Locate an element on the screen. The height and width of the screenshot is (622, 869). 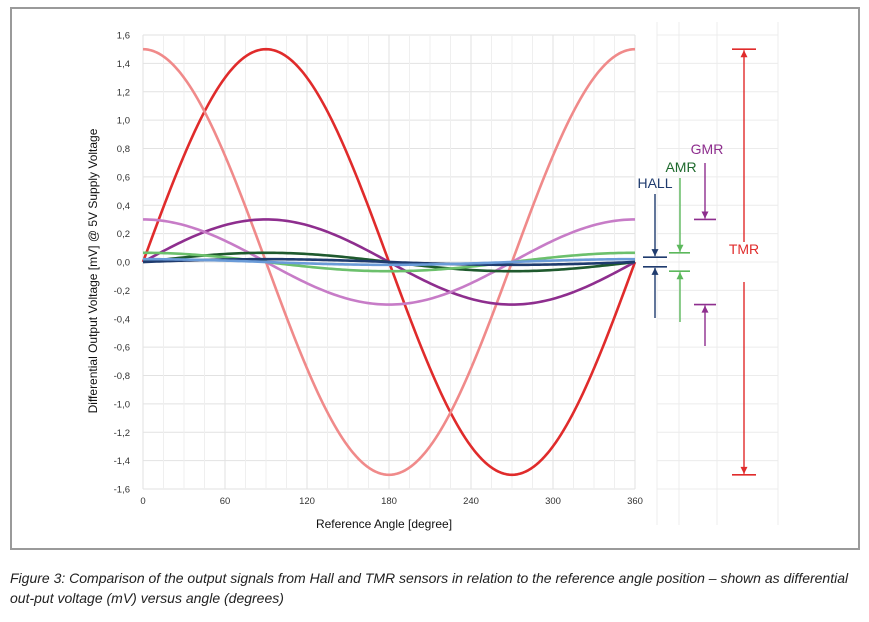
x-tick-label: 240 is located at coordinates (471, 501).